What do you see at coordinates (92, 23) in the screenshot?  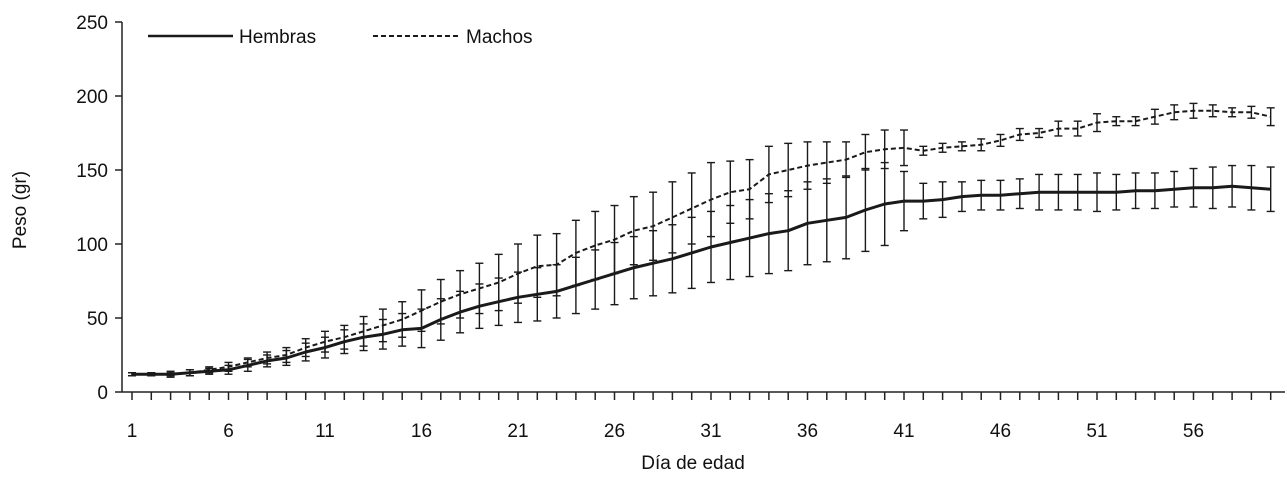 I see `y-tick-label: 250` at bounding box center [92, 23].